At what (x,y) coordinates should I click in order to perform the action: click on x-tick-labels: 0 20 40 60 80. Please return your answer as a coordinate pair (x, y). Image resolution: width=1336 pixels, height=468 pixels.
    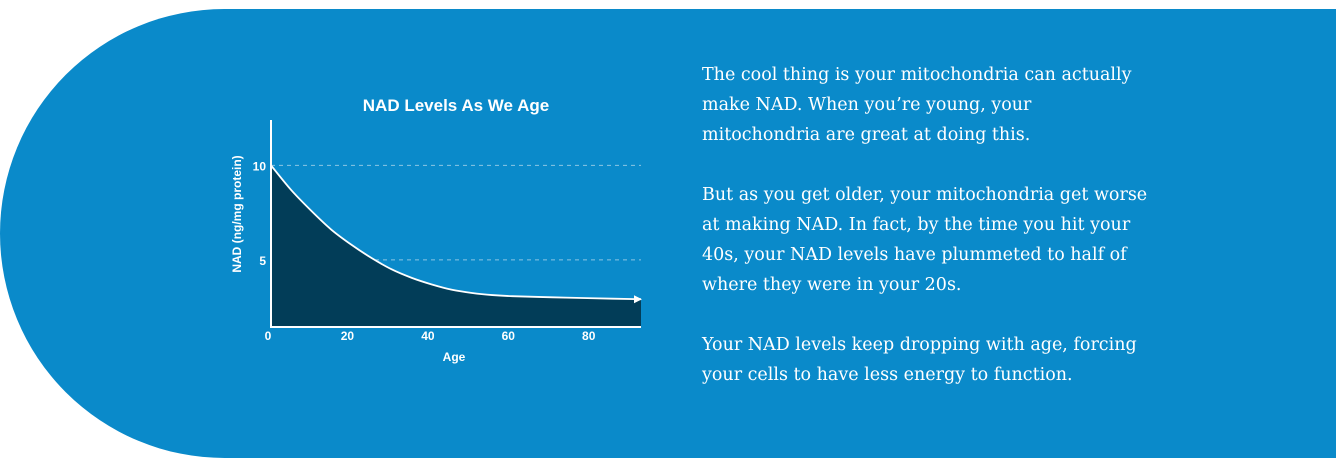
    Looking at the image, I should click on (430, 336).